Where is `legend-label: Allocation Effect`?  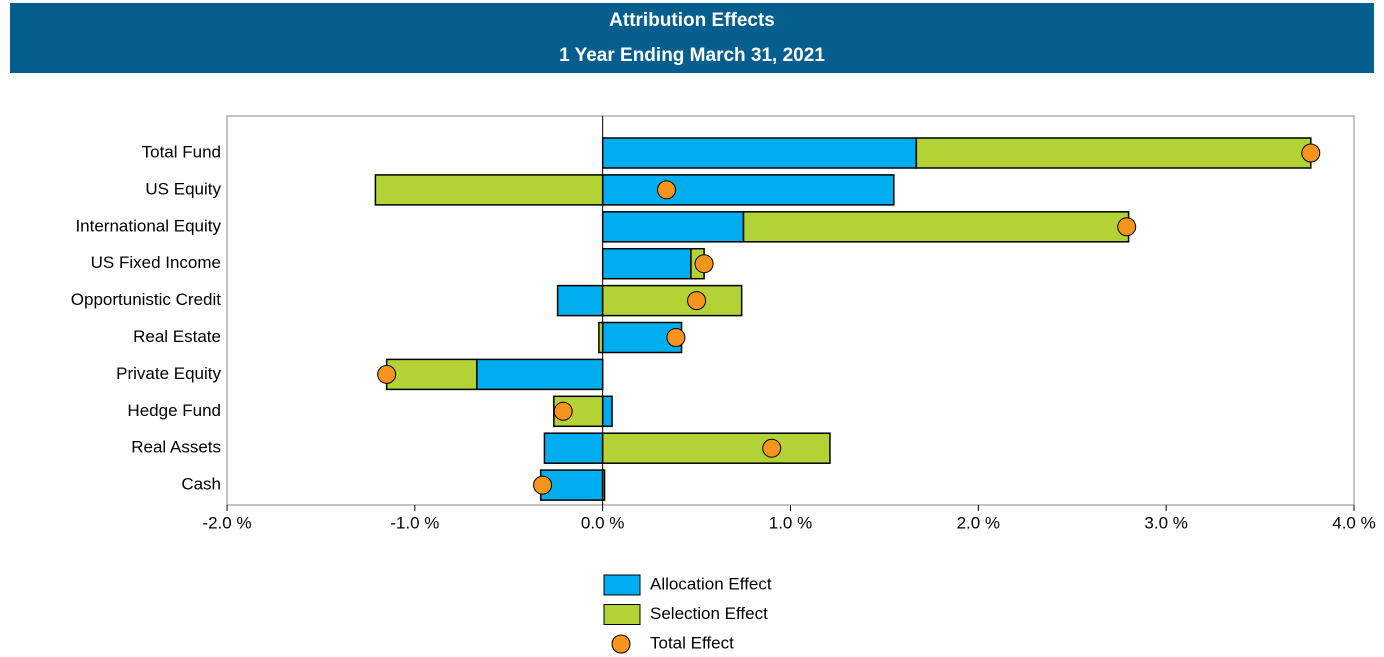 legend-label: Allocation Effect is located at coordinates (711, 583).